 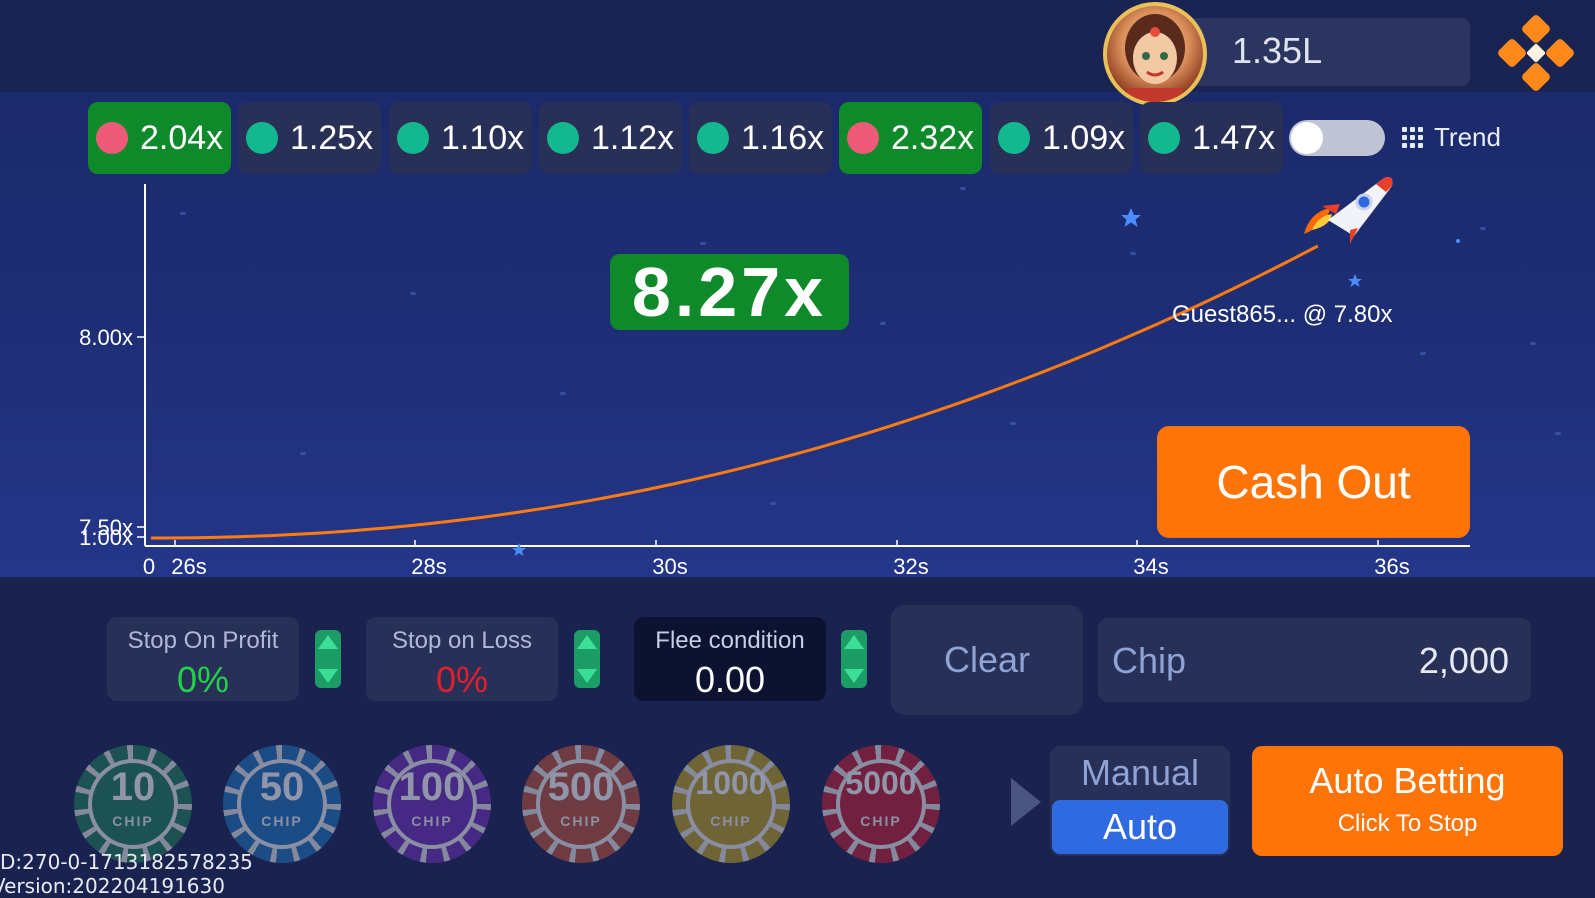 I want to click on debug-id: D:270-0-1713182578235, so click(x=126, y=862).